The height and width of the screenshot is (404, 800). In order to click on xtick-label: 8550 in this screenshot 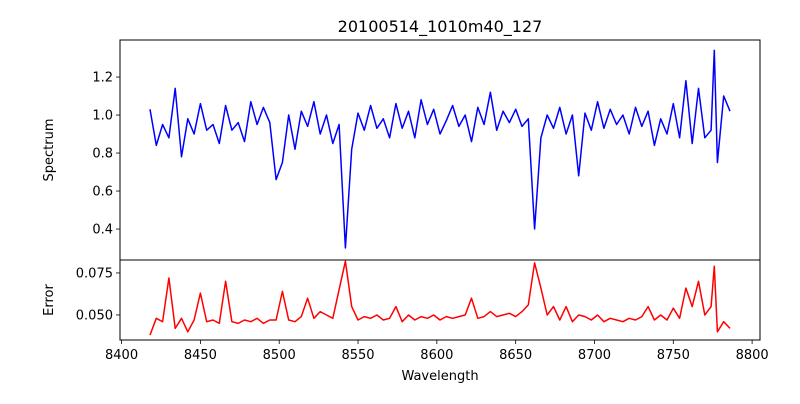, I will do `click(357, 355)`.